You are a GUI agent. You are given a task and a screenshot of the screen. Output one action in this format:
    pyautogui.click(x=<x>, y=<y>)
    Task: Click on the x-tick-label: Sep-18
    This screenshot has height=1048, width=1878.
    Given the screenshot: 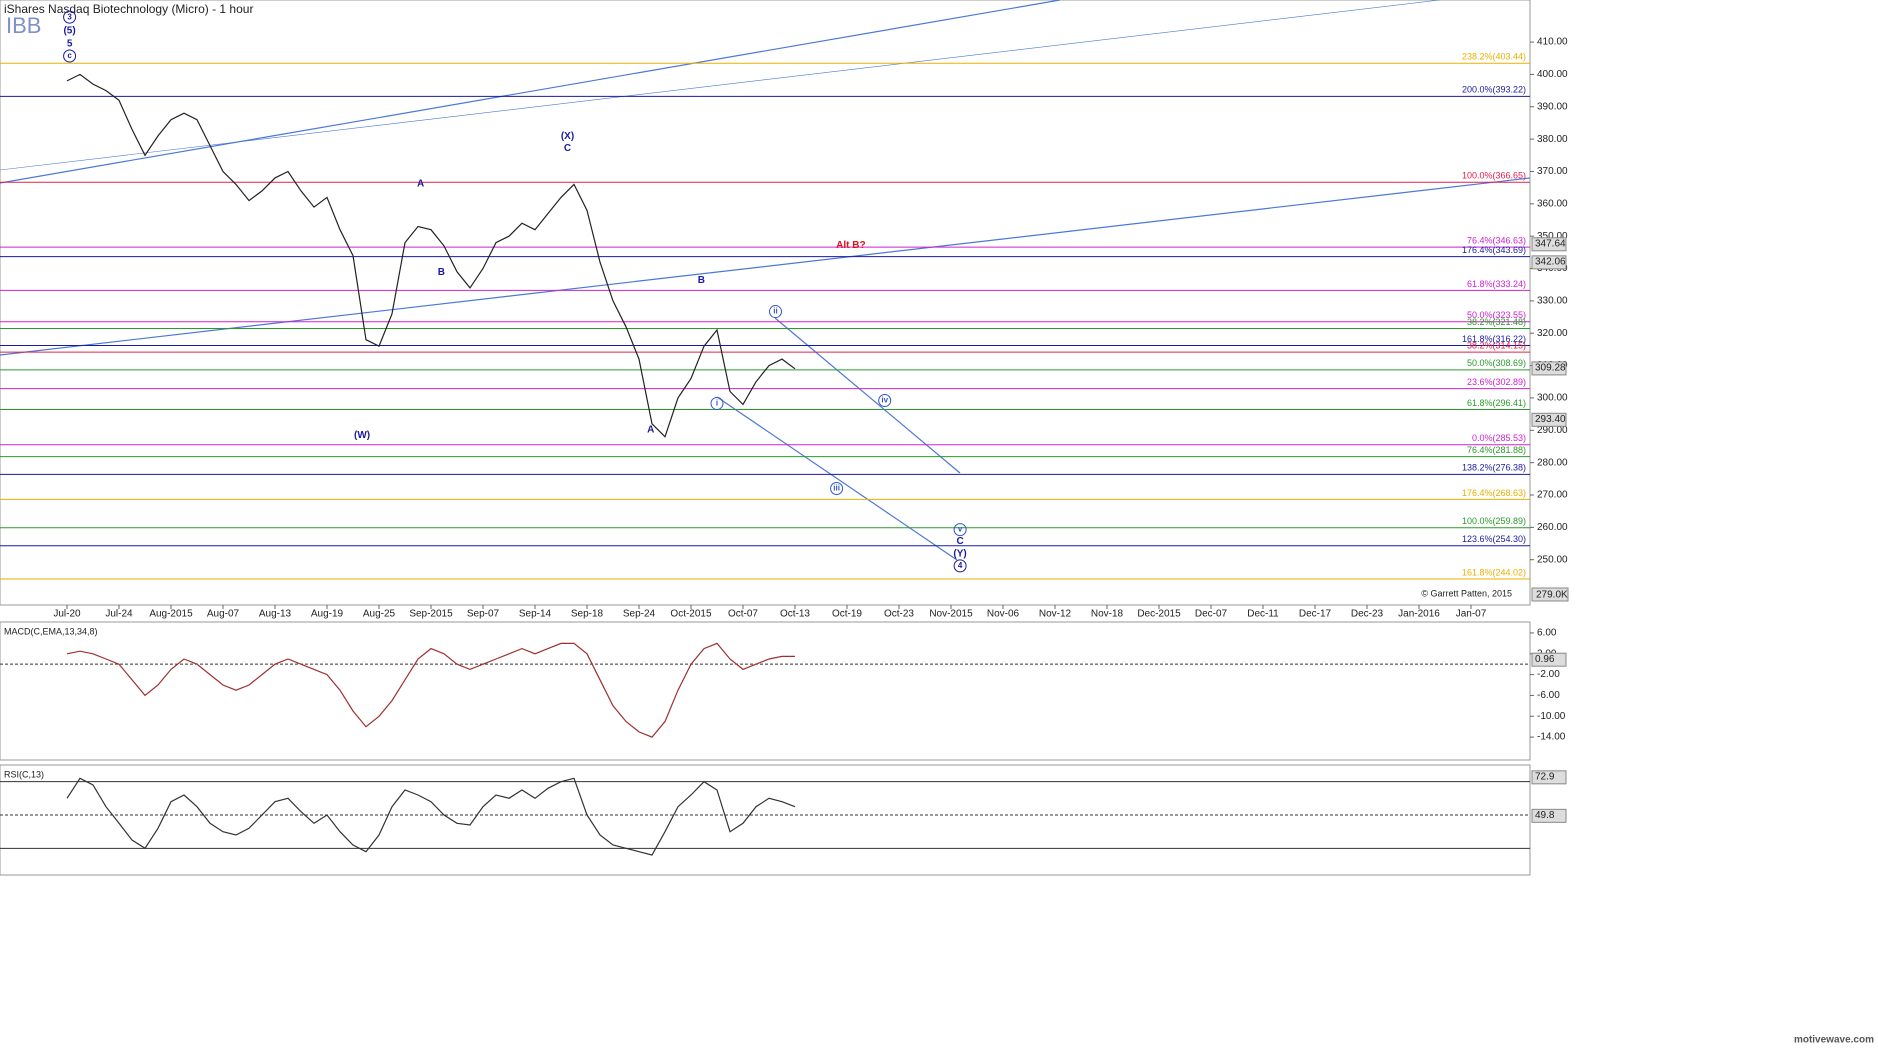 What is the action you would take?
    pyautogui.click(x=587, y=614)
    